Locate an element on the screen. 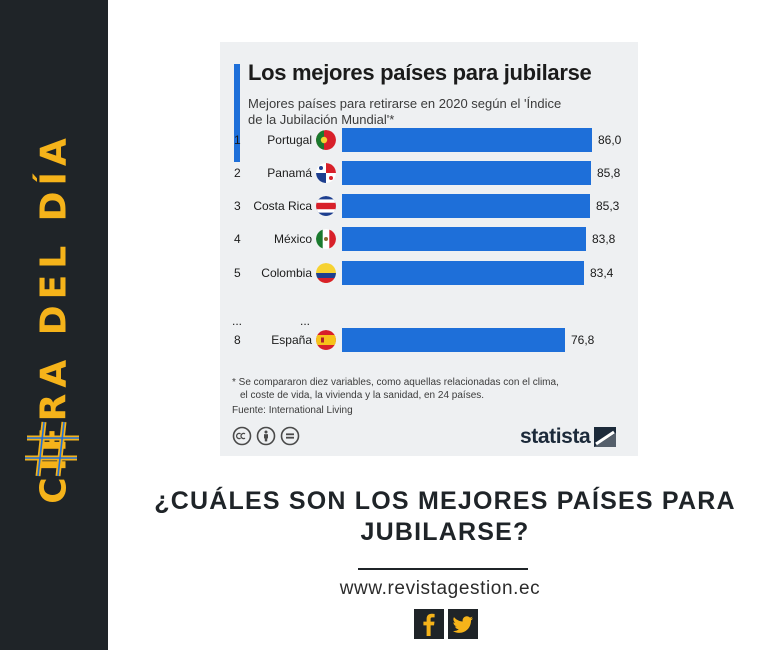  country-label: Colombia is located at coordinates (286, 273).